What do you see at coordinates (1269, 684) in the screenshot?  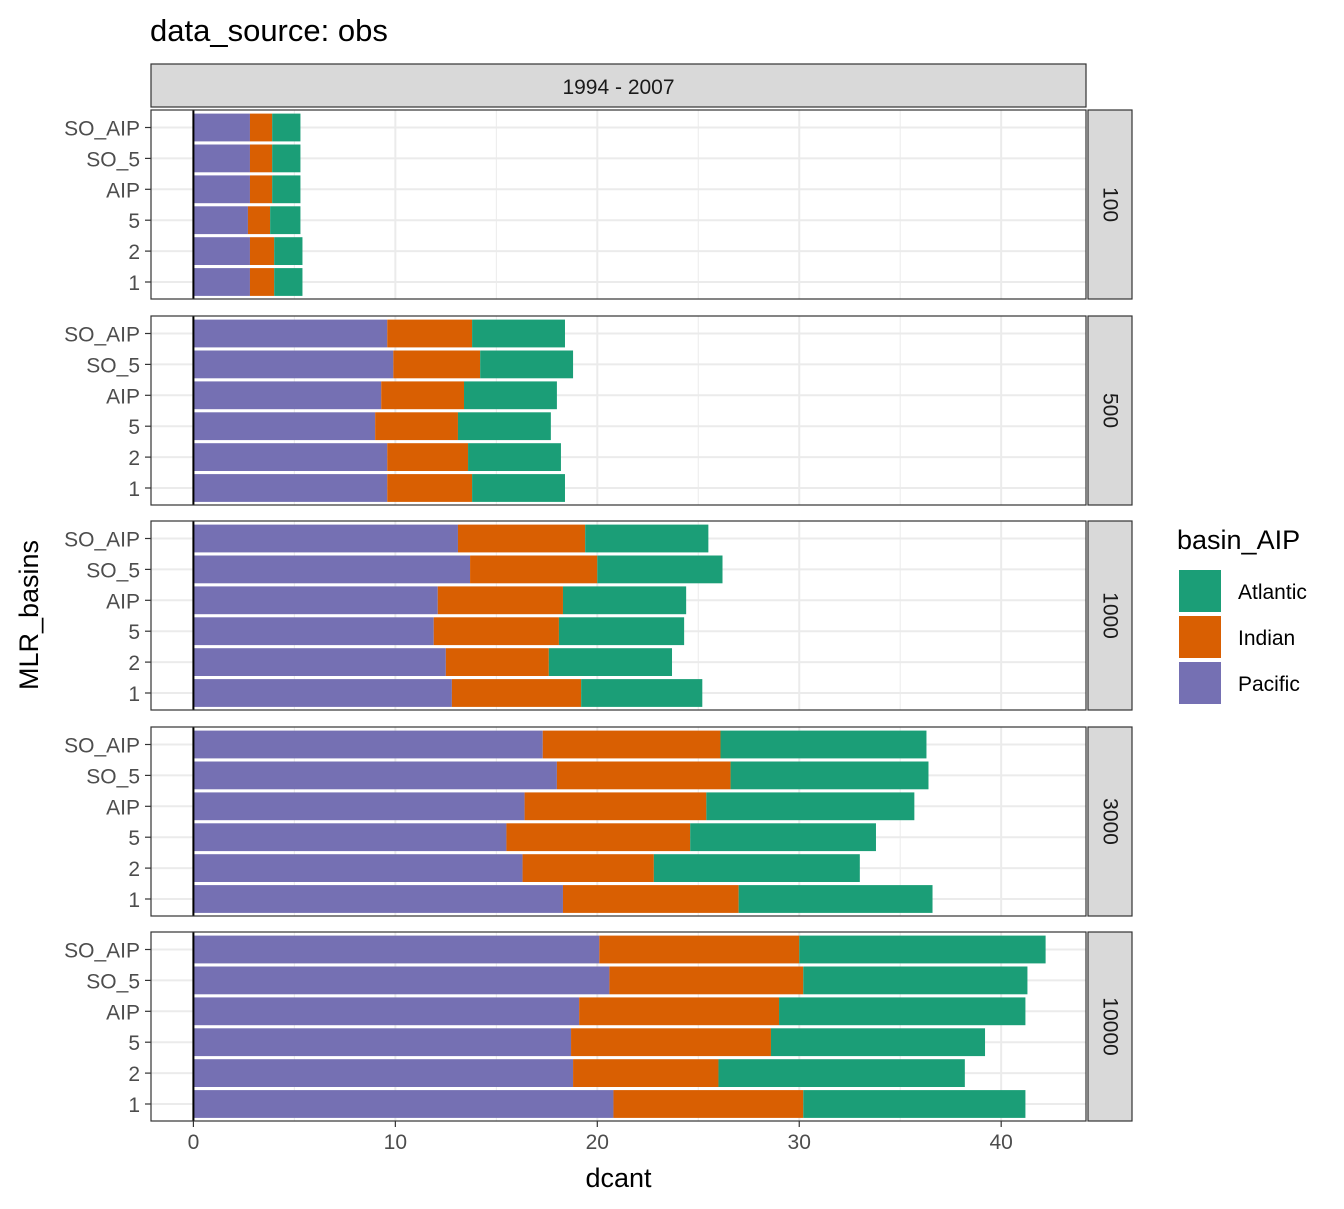 I see `legend-label: Pacific` at bounding box center [1269, 684].